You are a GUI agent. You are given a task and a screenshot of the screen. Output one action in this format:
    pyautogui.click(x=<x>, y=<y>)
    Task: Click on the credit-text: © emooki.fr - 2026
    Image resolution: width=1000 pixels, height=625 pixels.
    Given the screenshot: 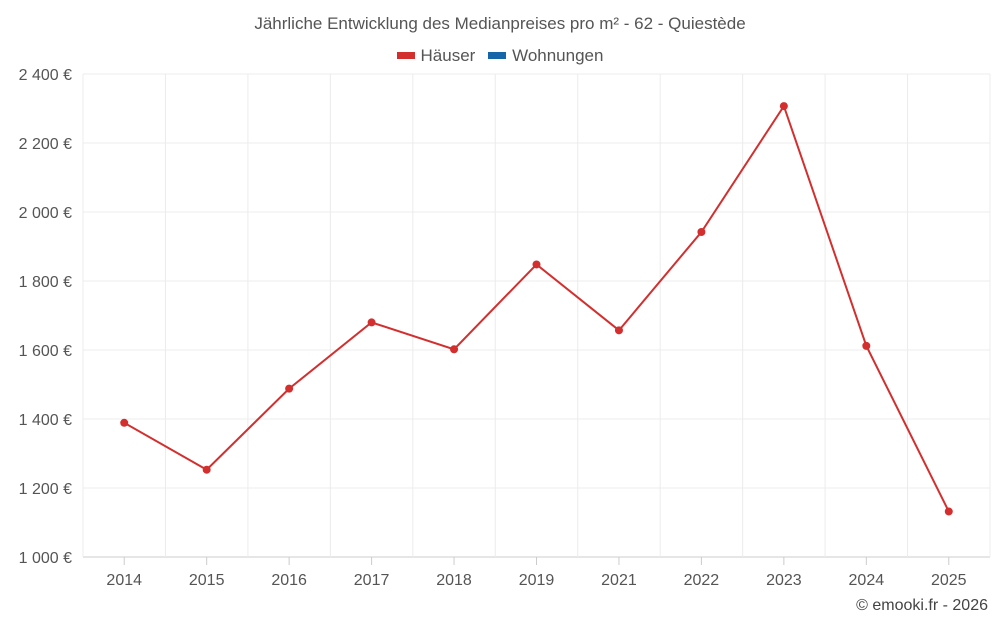 What is the action you would take?
    pyautogui.click(x=922, y=605)
    